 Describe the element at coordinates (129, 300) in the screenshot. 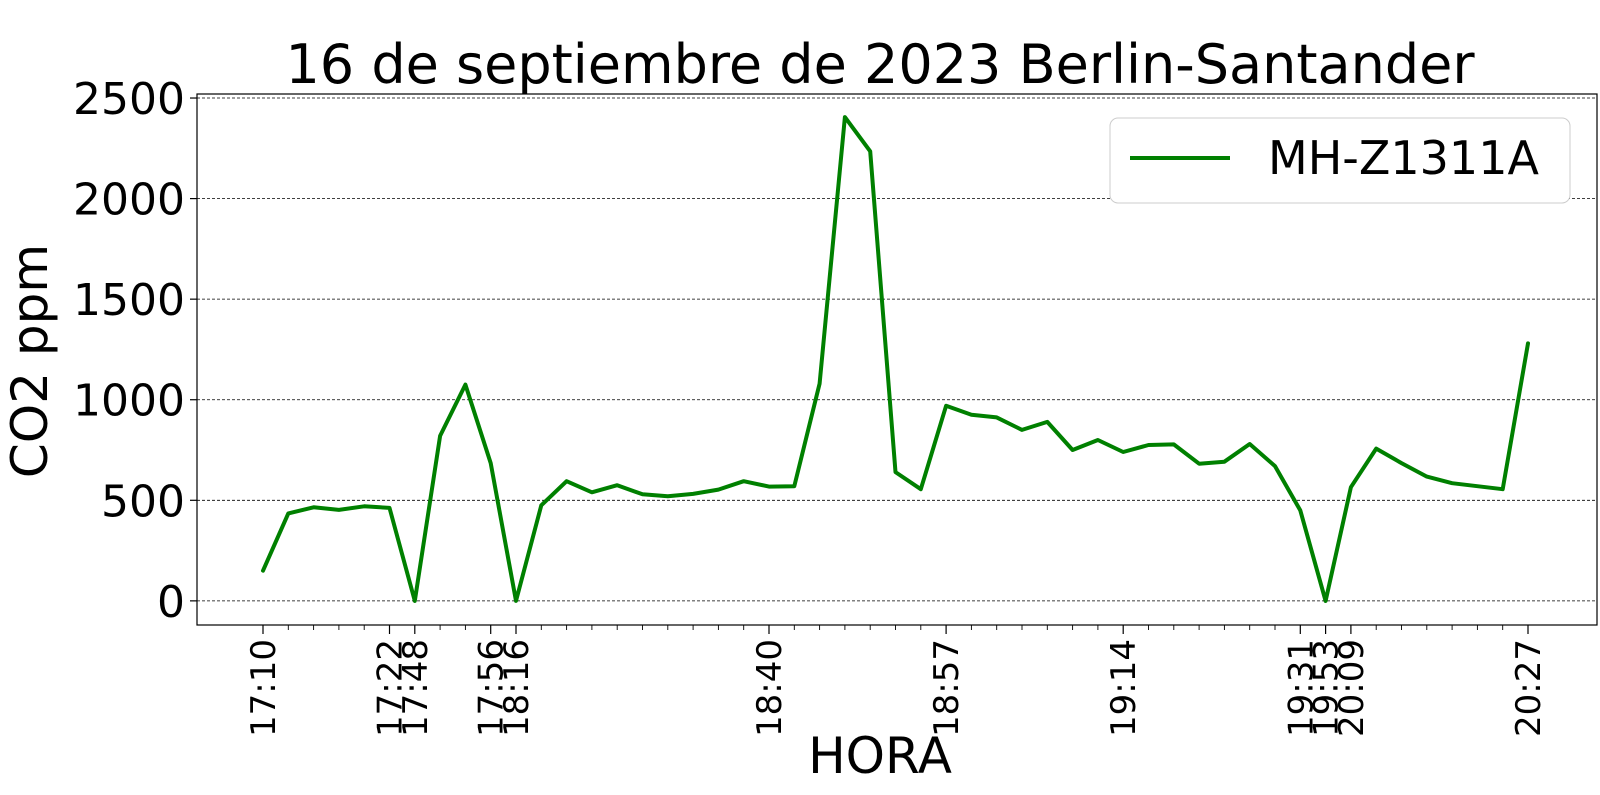

I see `y-tick-label-1500: 1500` at that location.